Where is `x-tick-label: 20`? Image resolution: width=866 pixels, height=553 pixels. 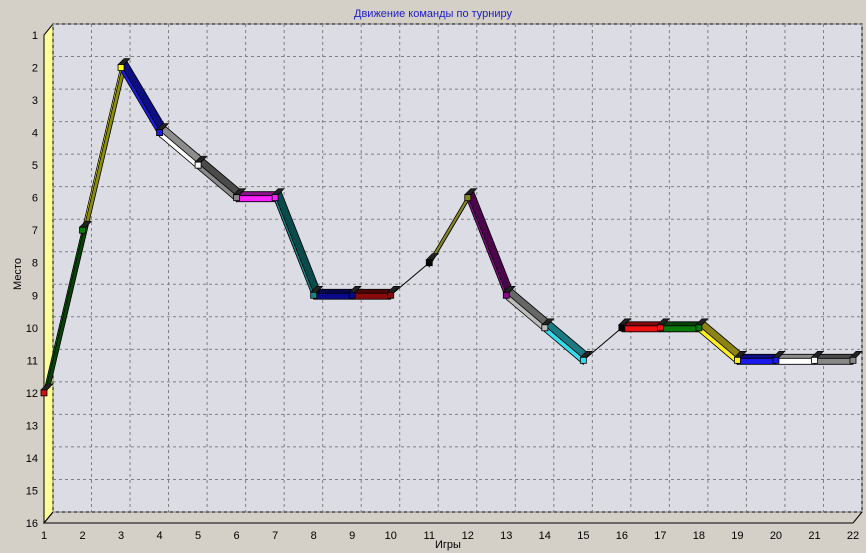 x-tick-label: 20 is located at coordinates (776, 536).